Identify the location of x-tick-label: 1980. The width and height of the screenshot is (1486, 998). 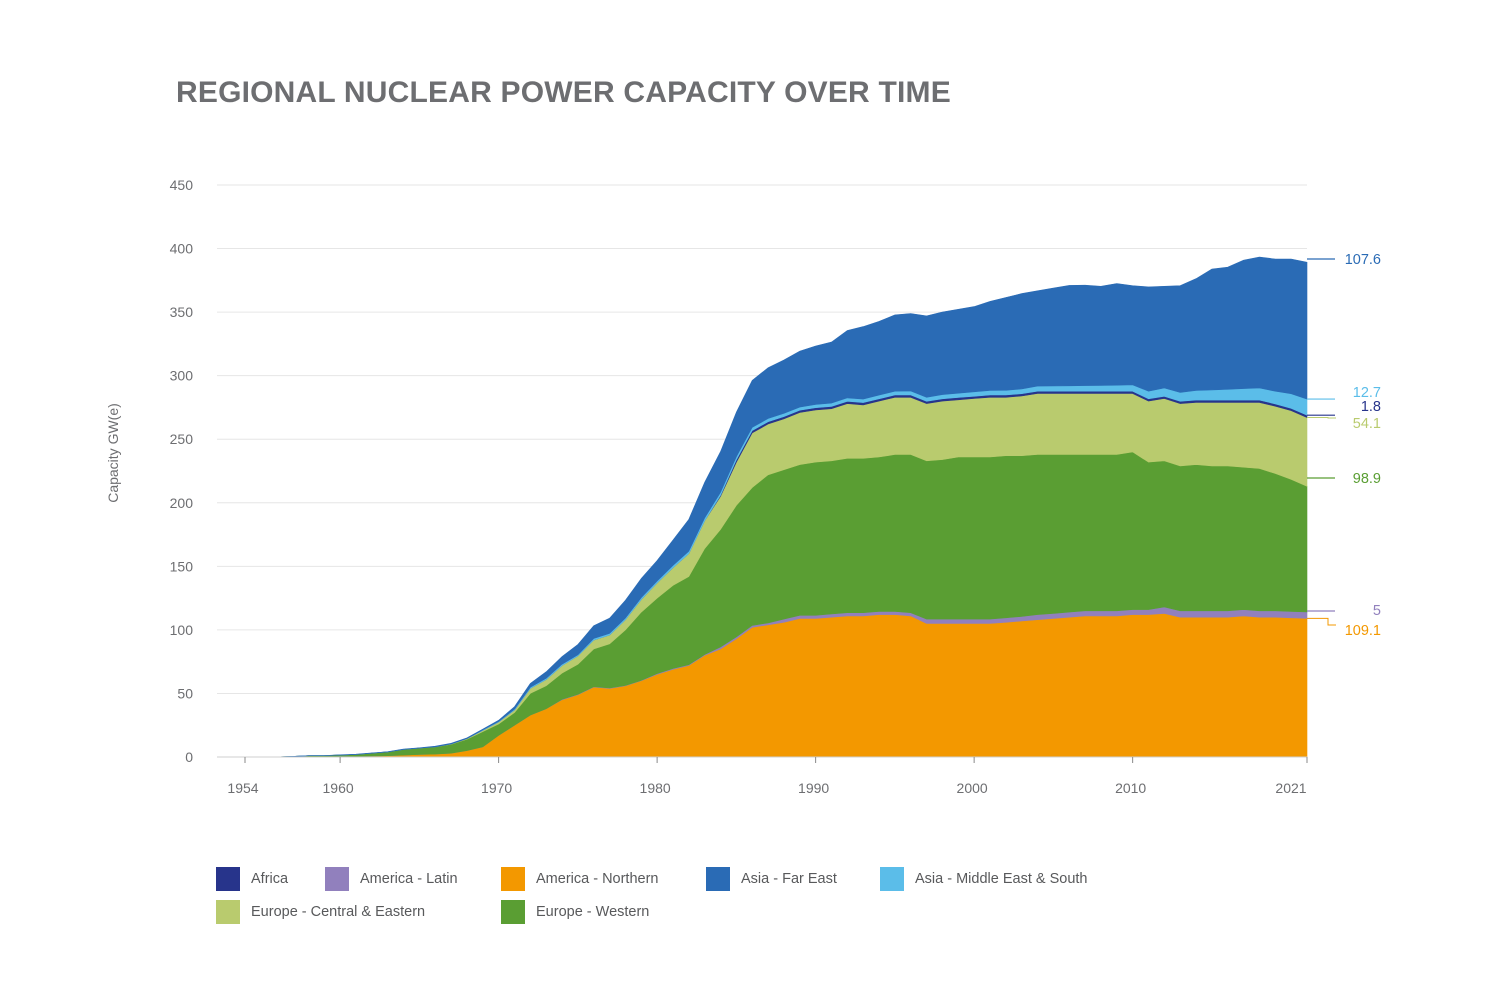
(655, 788).